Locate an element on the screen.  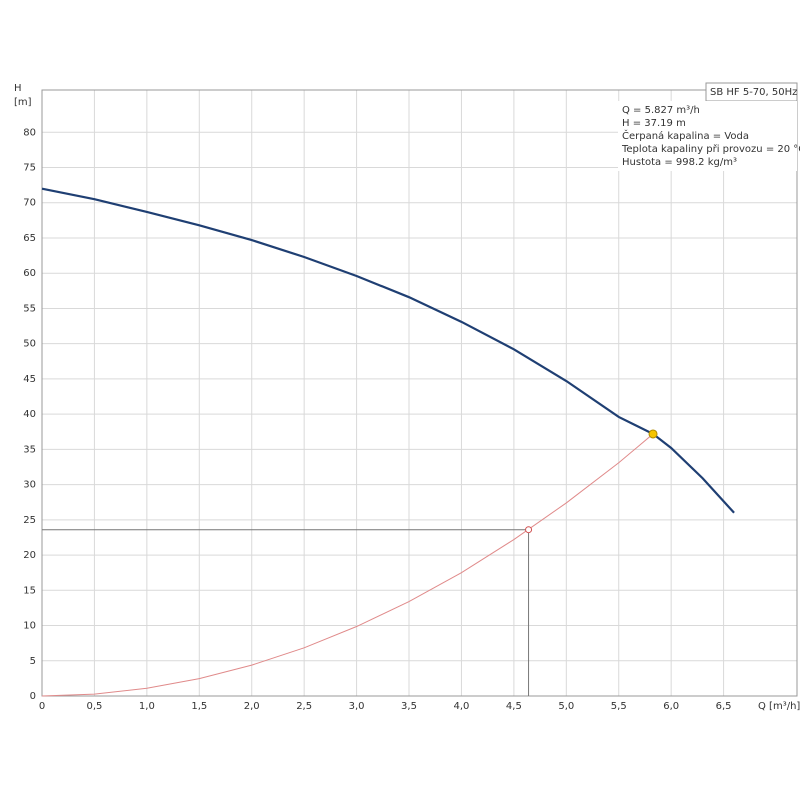
y-tick-label: 60 is located at coordinates (29, 273).